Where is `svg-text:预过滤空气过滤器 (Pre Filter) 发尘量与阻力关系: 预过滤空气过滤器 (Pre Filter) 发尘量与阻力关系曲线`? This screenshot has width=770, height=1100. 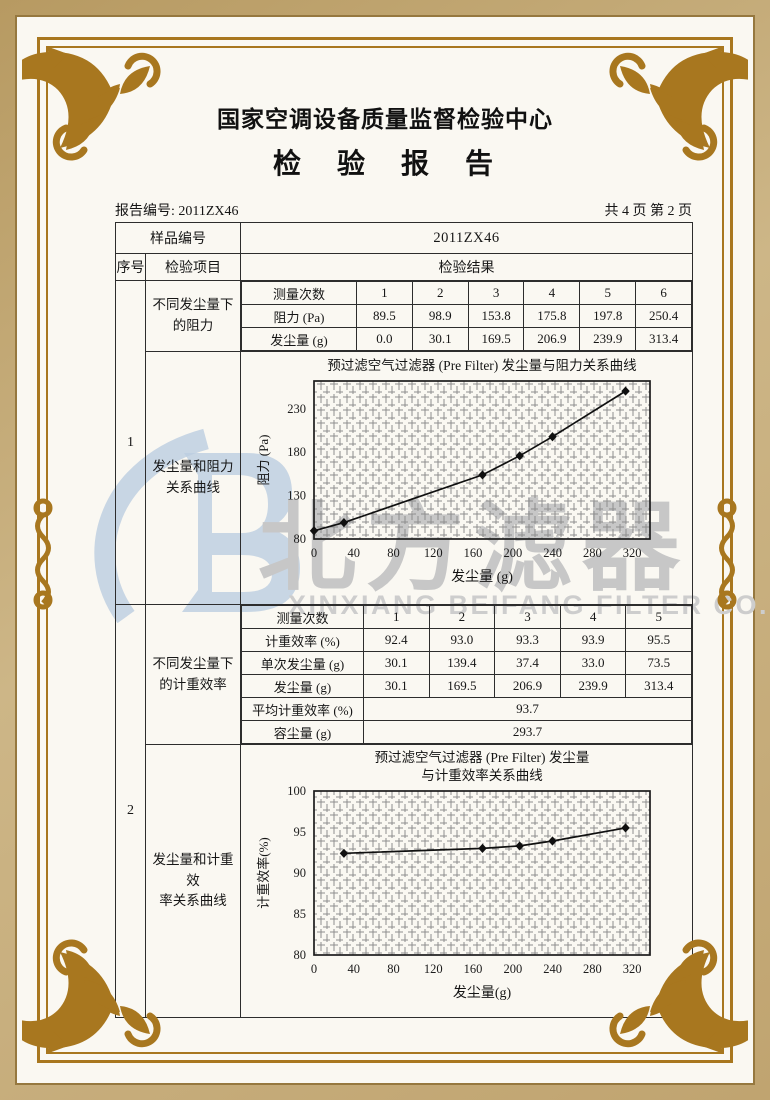
svg-text:预过滤空气过滤器 (Pre Filter) 发尘量与阻力关系: 预过滤空气过滤器 (Pre Filter) 发尘量与阻力关系曲线 is located at coordinates (481, 365).